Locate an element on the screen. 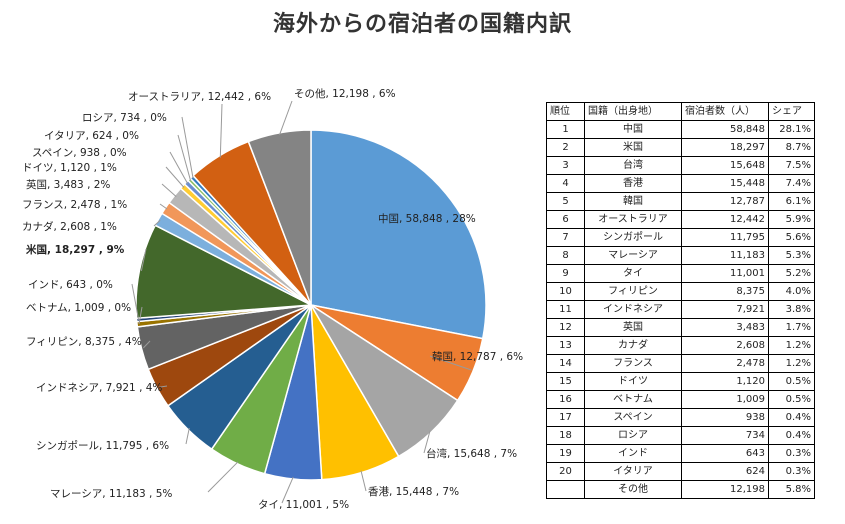 The image size is (845, 524). table-row: 3 台湾 15,648 7.5% is located at coordinates (680, 165).